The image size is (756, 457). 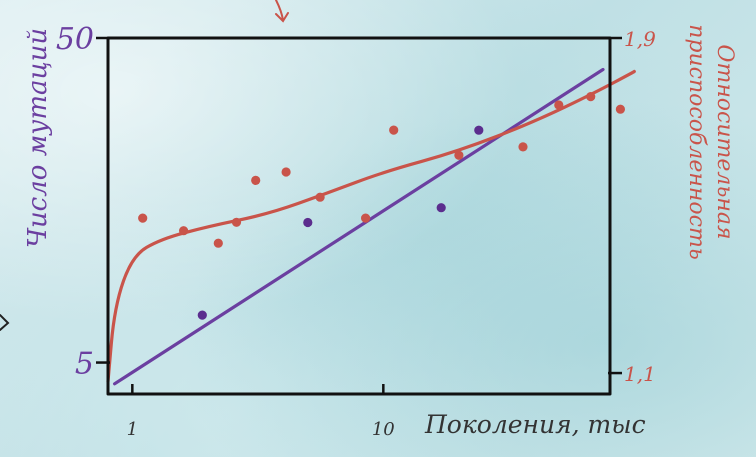 I want to click on y-left-tick-label: 5, so click(x=84, y=364).